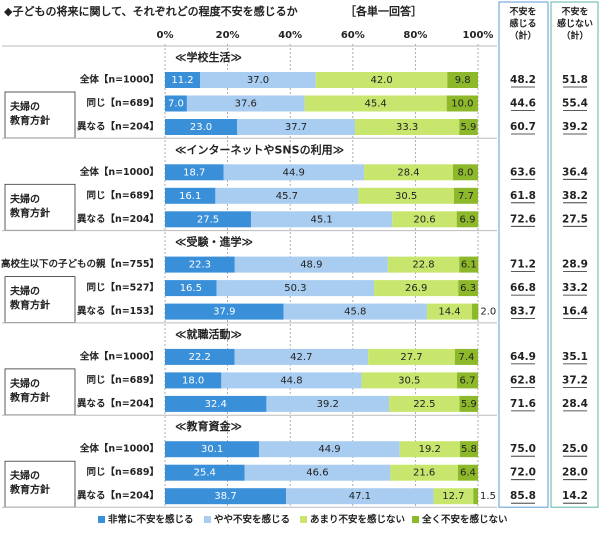 This screenshot has width=600, height=536. What do you see at coordinates (294, 172) in the screenshot?
I see `value-label: 44.9` at bounding box center [294, 172].